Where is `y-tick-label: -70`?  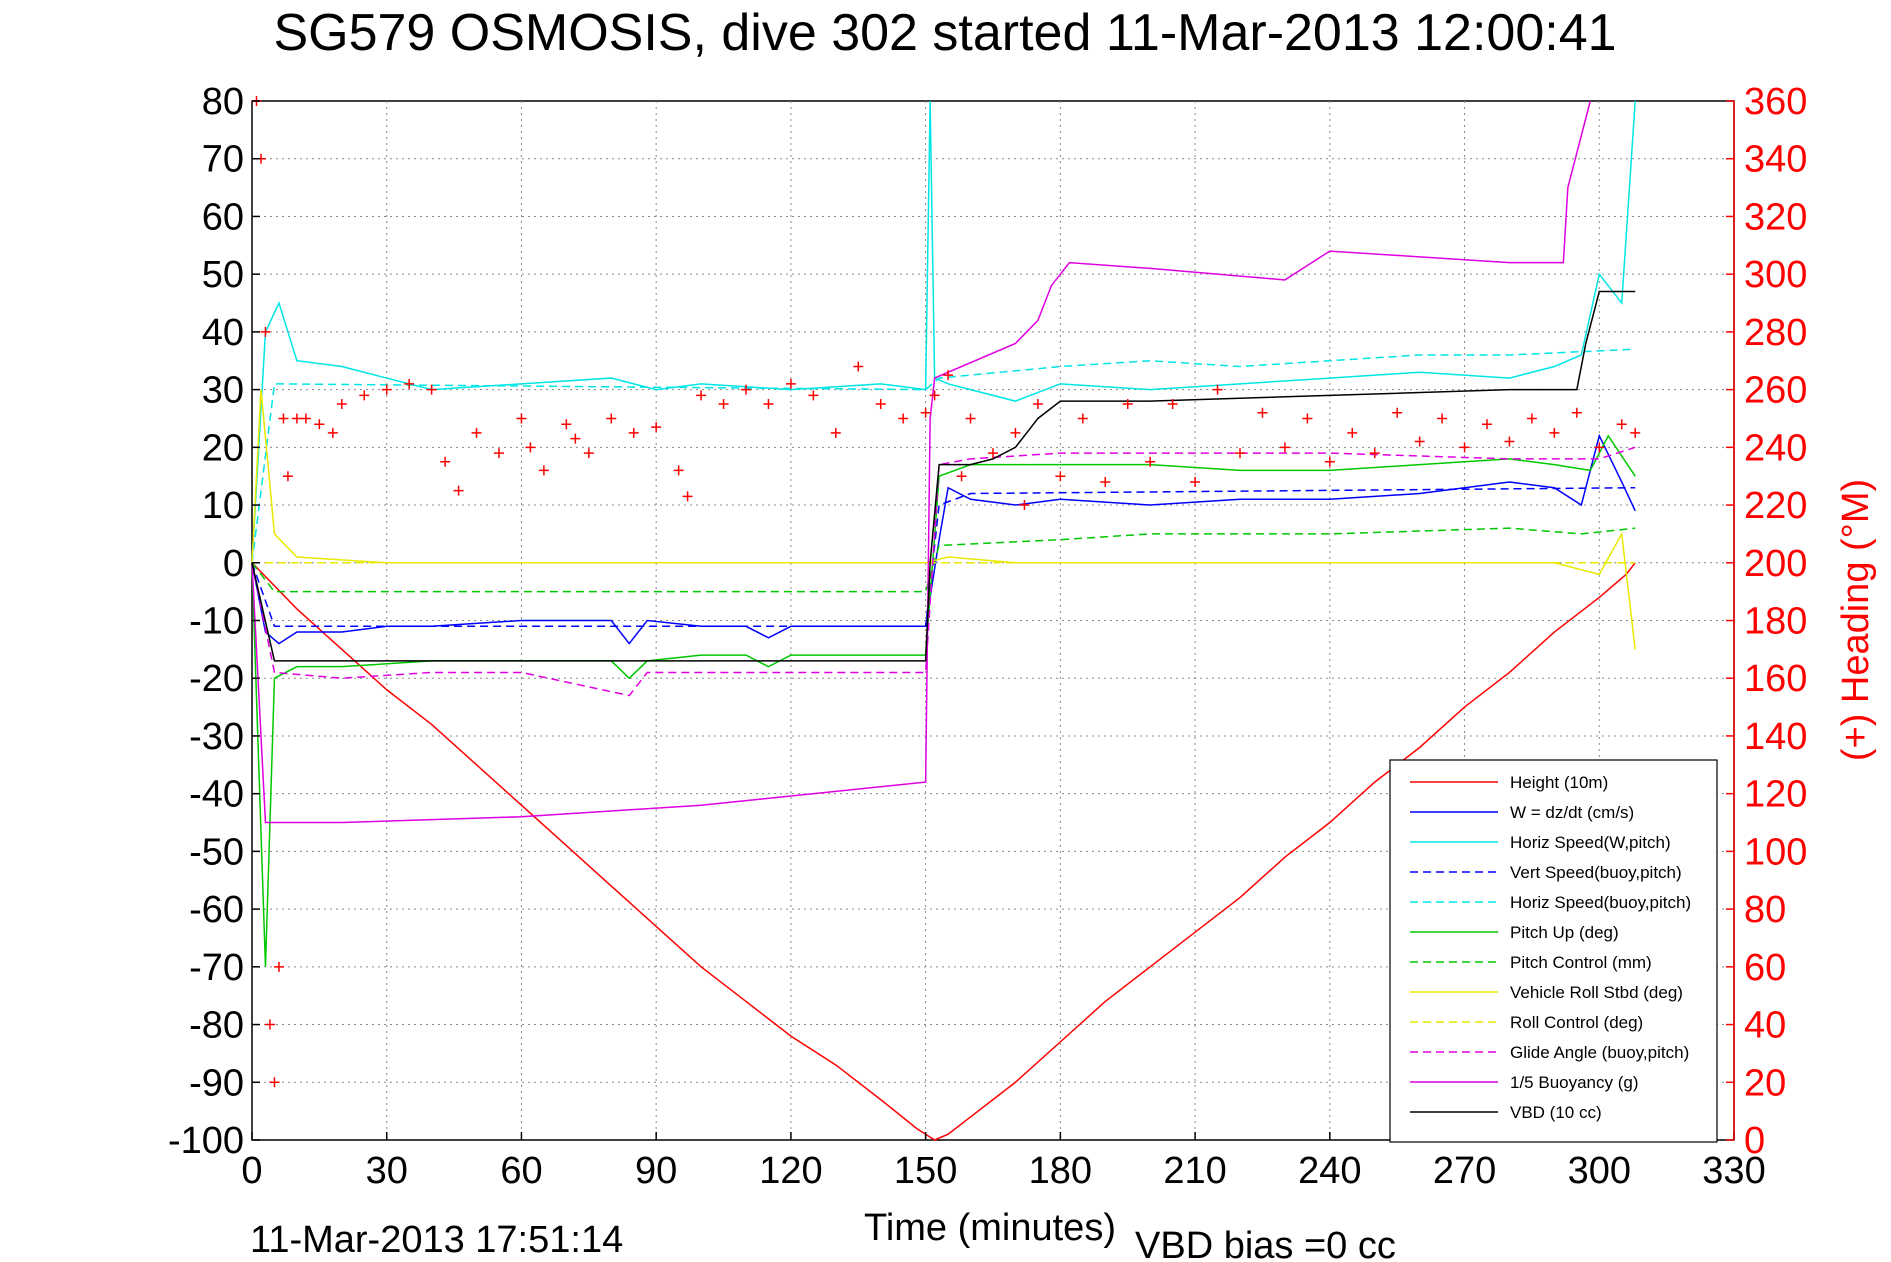
y-tick-label: -70 is located at coordinates (216, 968).